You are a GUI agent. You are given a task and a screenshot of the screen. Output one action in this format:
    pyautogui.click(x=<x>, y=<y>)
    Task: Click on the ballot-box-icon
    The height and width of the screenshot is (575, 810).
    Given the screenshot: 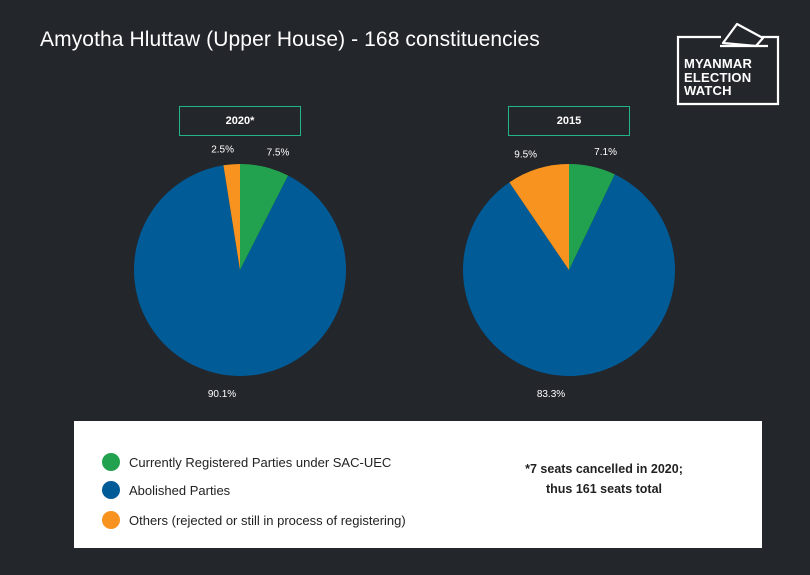 What is the action you would take?
    pyautogui.click(x=728, y=64)
    